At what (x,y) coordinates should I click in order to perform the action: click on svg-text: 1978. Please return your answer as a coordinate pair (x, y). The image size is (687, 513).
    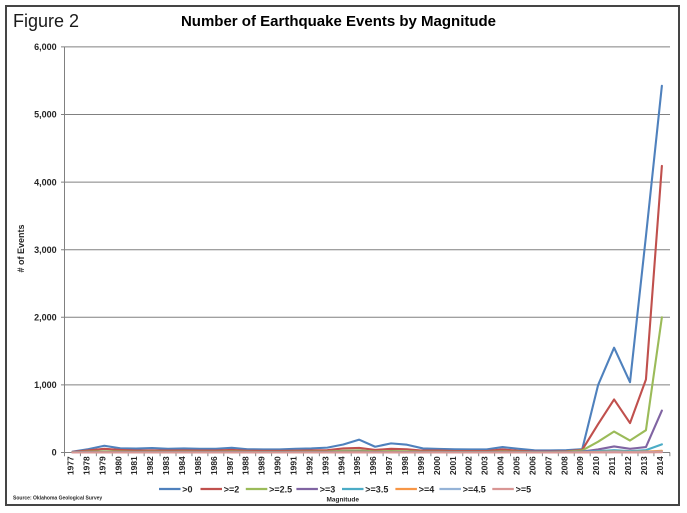
    Looking at the image, I should click on (86, 465).